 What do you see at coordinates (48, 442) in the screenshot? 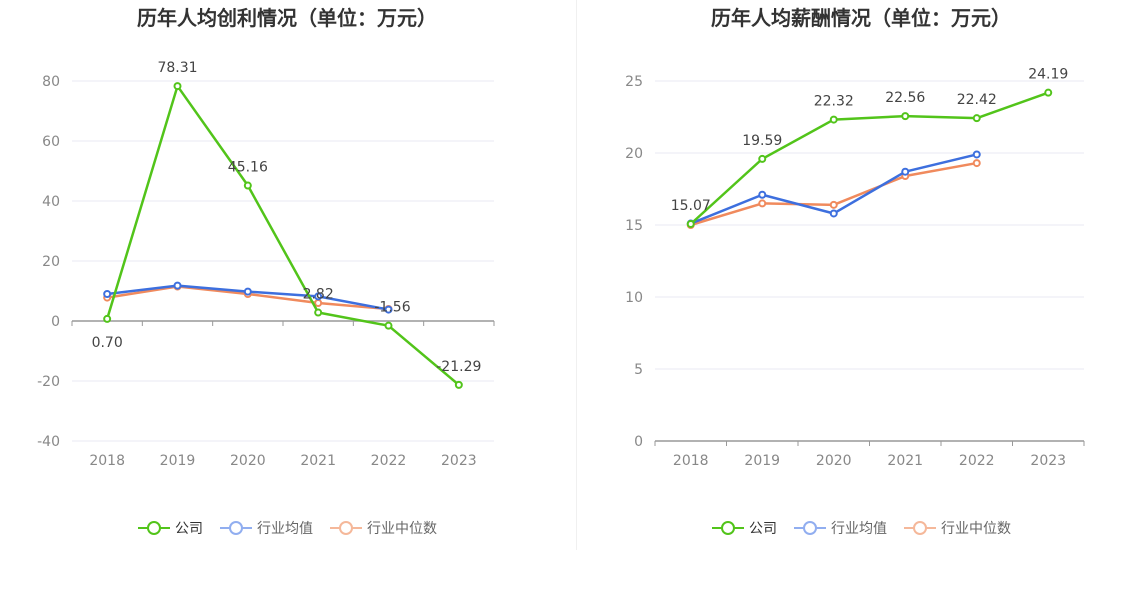
I see `y-tick-label: -40` at bounding box center [48, 442].